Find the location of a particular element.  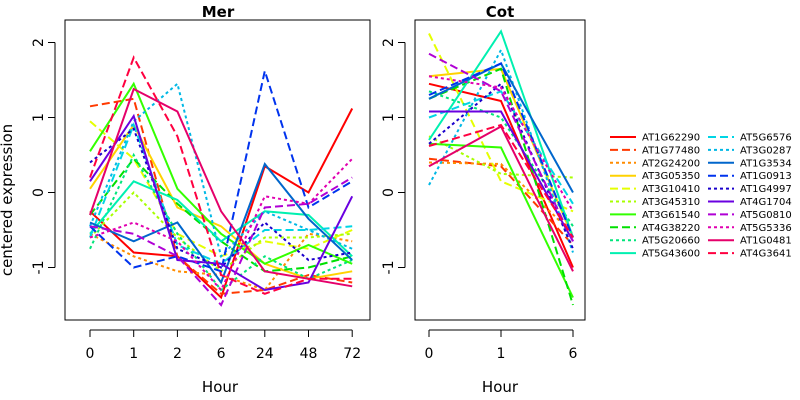

x-tick-label-mer: 0 is located at coordinates (90, 354).